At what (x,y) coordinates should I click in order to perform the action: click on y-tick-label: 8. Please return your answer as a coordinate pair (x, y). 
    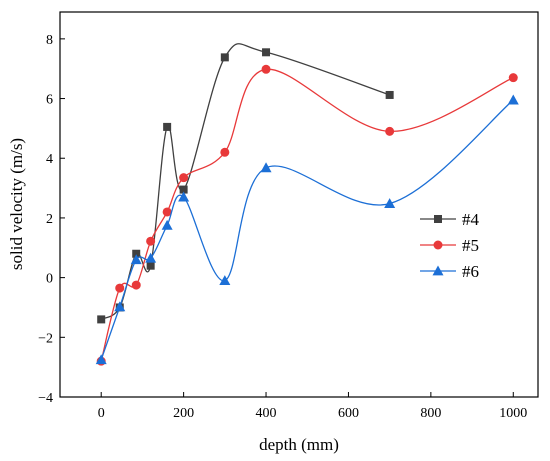
    Looking at the image, I should click on (49, 40).